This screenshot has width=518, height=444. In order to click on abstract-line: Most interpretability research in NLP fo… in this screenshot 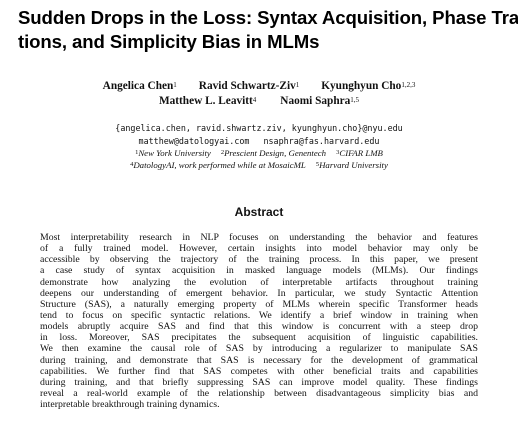, I will do `click(259, 237)`.